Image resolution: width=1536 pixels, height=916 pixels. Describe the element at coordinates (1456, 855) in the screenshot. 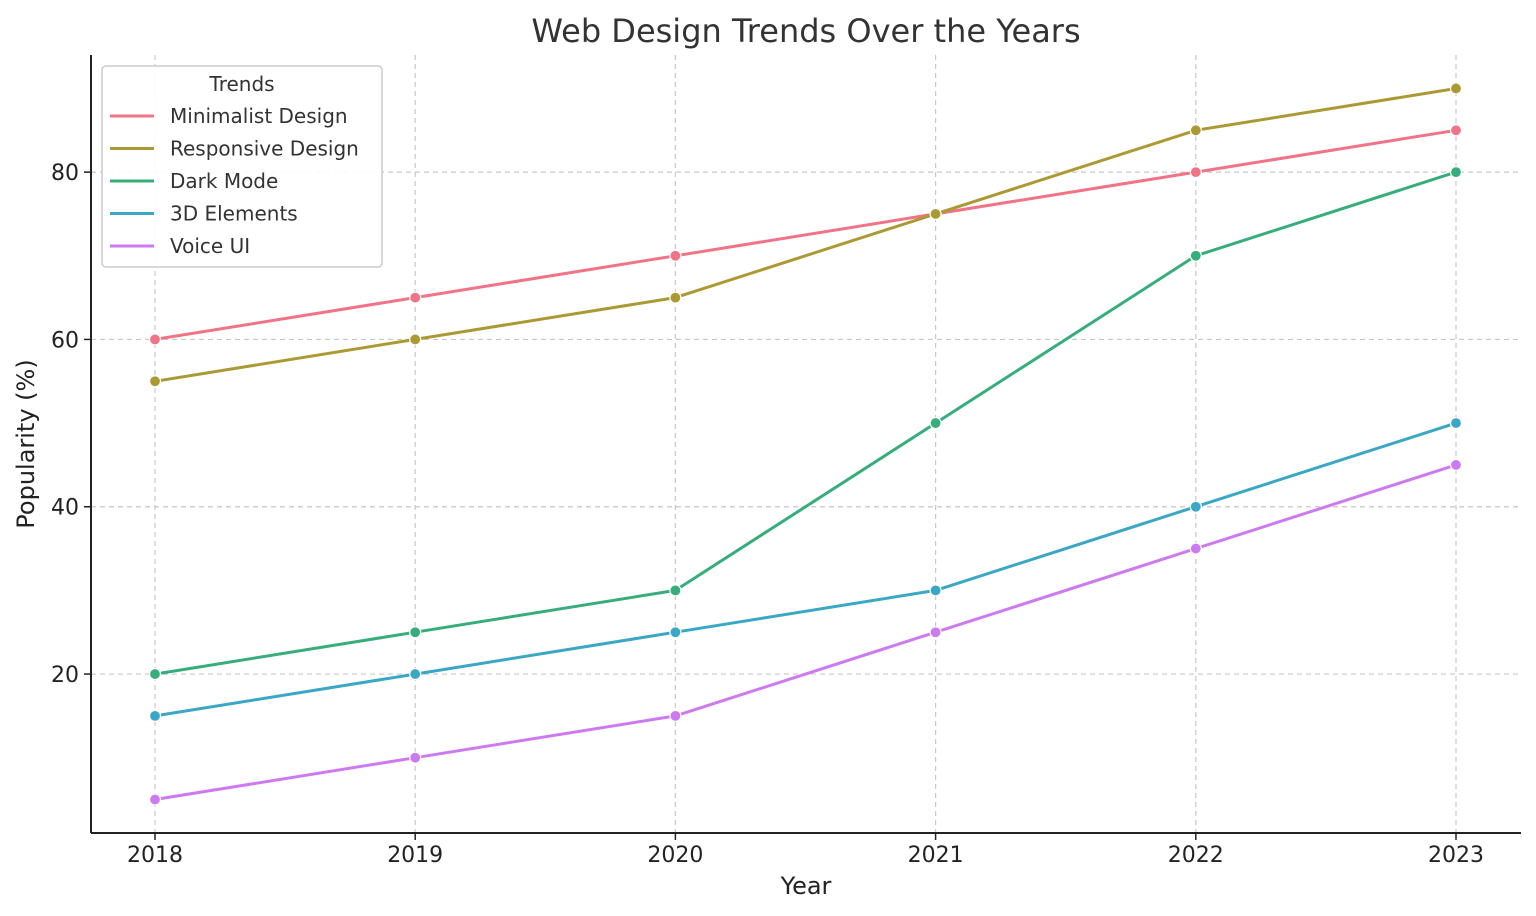

I see `x-tick-label: 2023` at that location.